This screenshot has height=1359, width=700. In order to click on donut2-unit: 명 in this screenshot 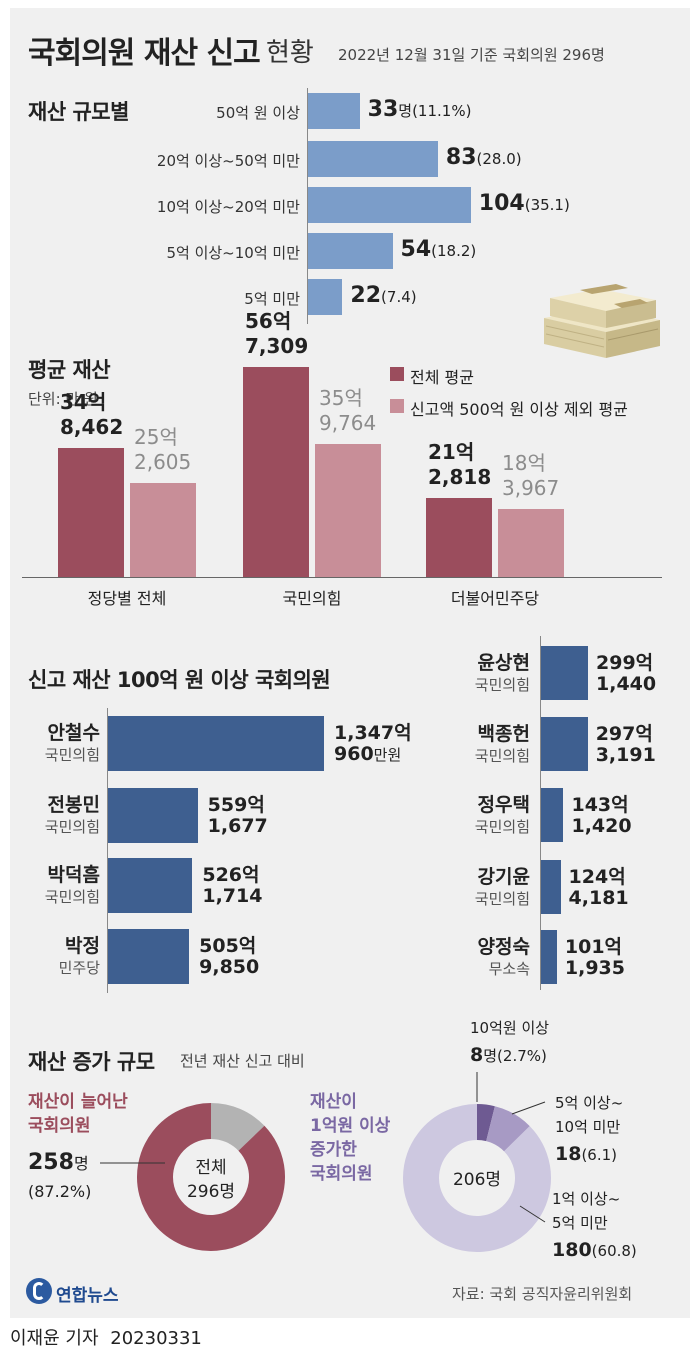, I will do `click(490, 1056)`.